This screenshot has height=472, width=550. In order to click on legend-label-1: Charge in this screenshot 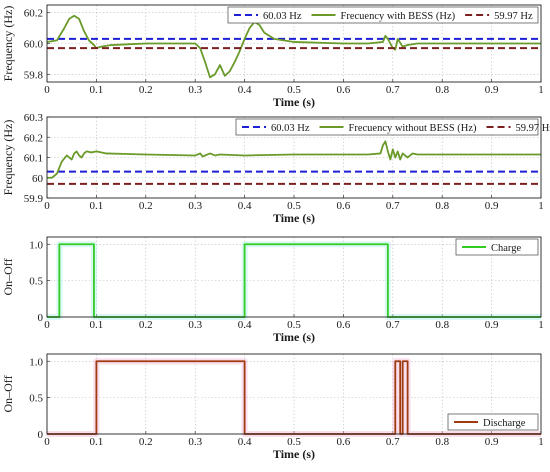, I will do `click(506, 248)`.